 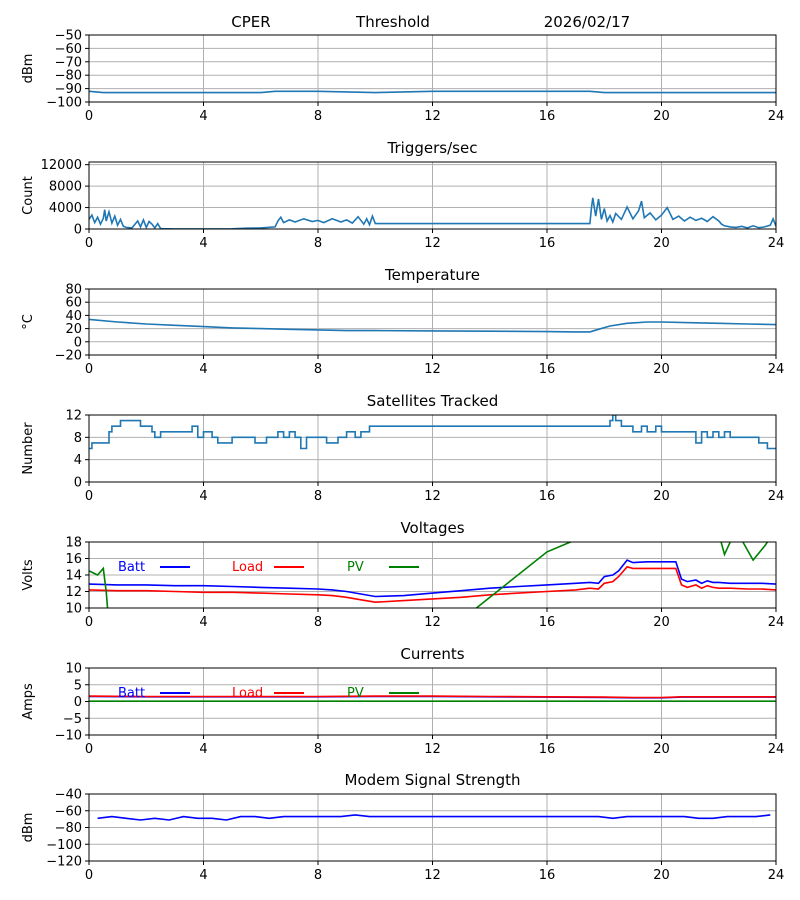 I want to click on y-tick-label: 14, so click(x=73, y=576).